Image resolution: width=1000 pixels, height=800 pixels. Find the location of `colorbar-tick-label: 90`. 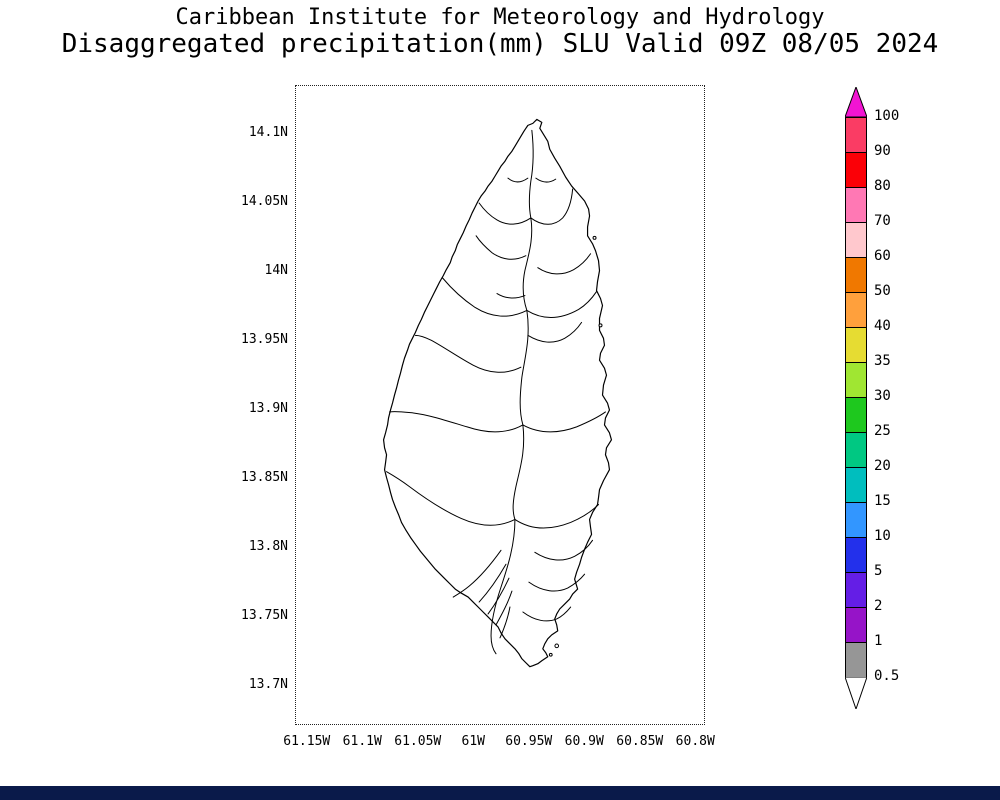

colorbar-tick-label: 90 is located at coordinates (882, 151).